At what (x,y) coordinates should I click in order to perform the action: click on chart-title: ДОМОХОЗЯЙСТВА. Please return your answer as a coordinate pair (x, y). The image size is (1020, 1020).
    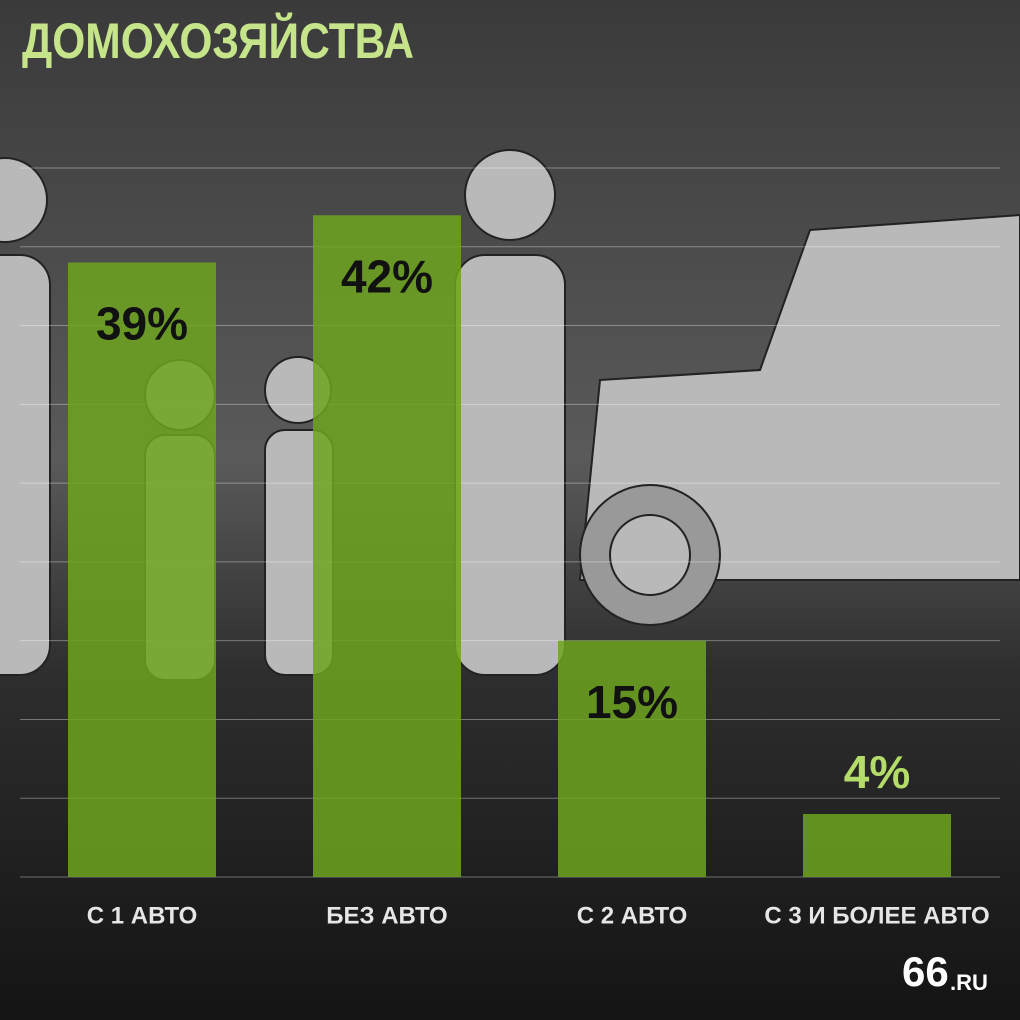
    Looking at the image, I should click on (218, 41).